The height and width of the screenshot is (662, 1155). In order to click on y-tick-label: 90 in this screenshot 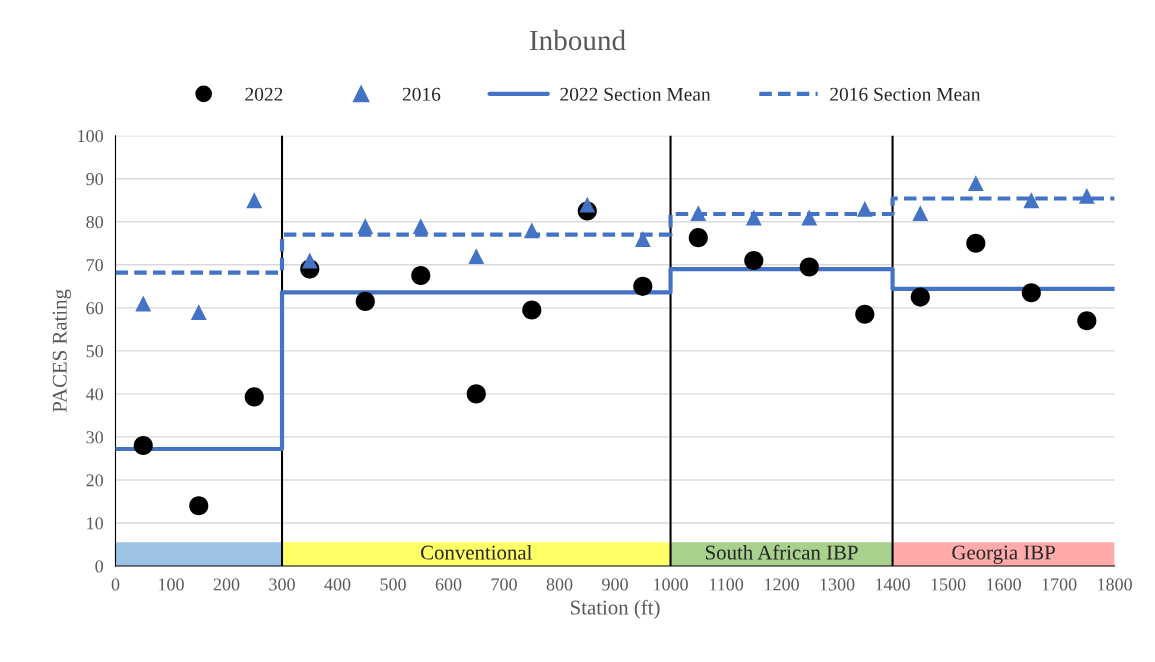, I will do `click(95, 179)`.